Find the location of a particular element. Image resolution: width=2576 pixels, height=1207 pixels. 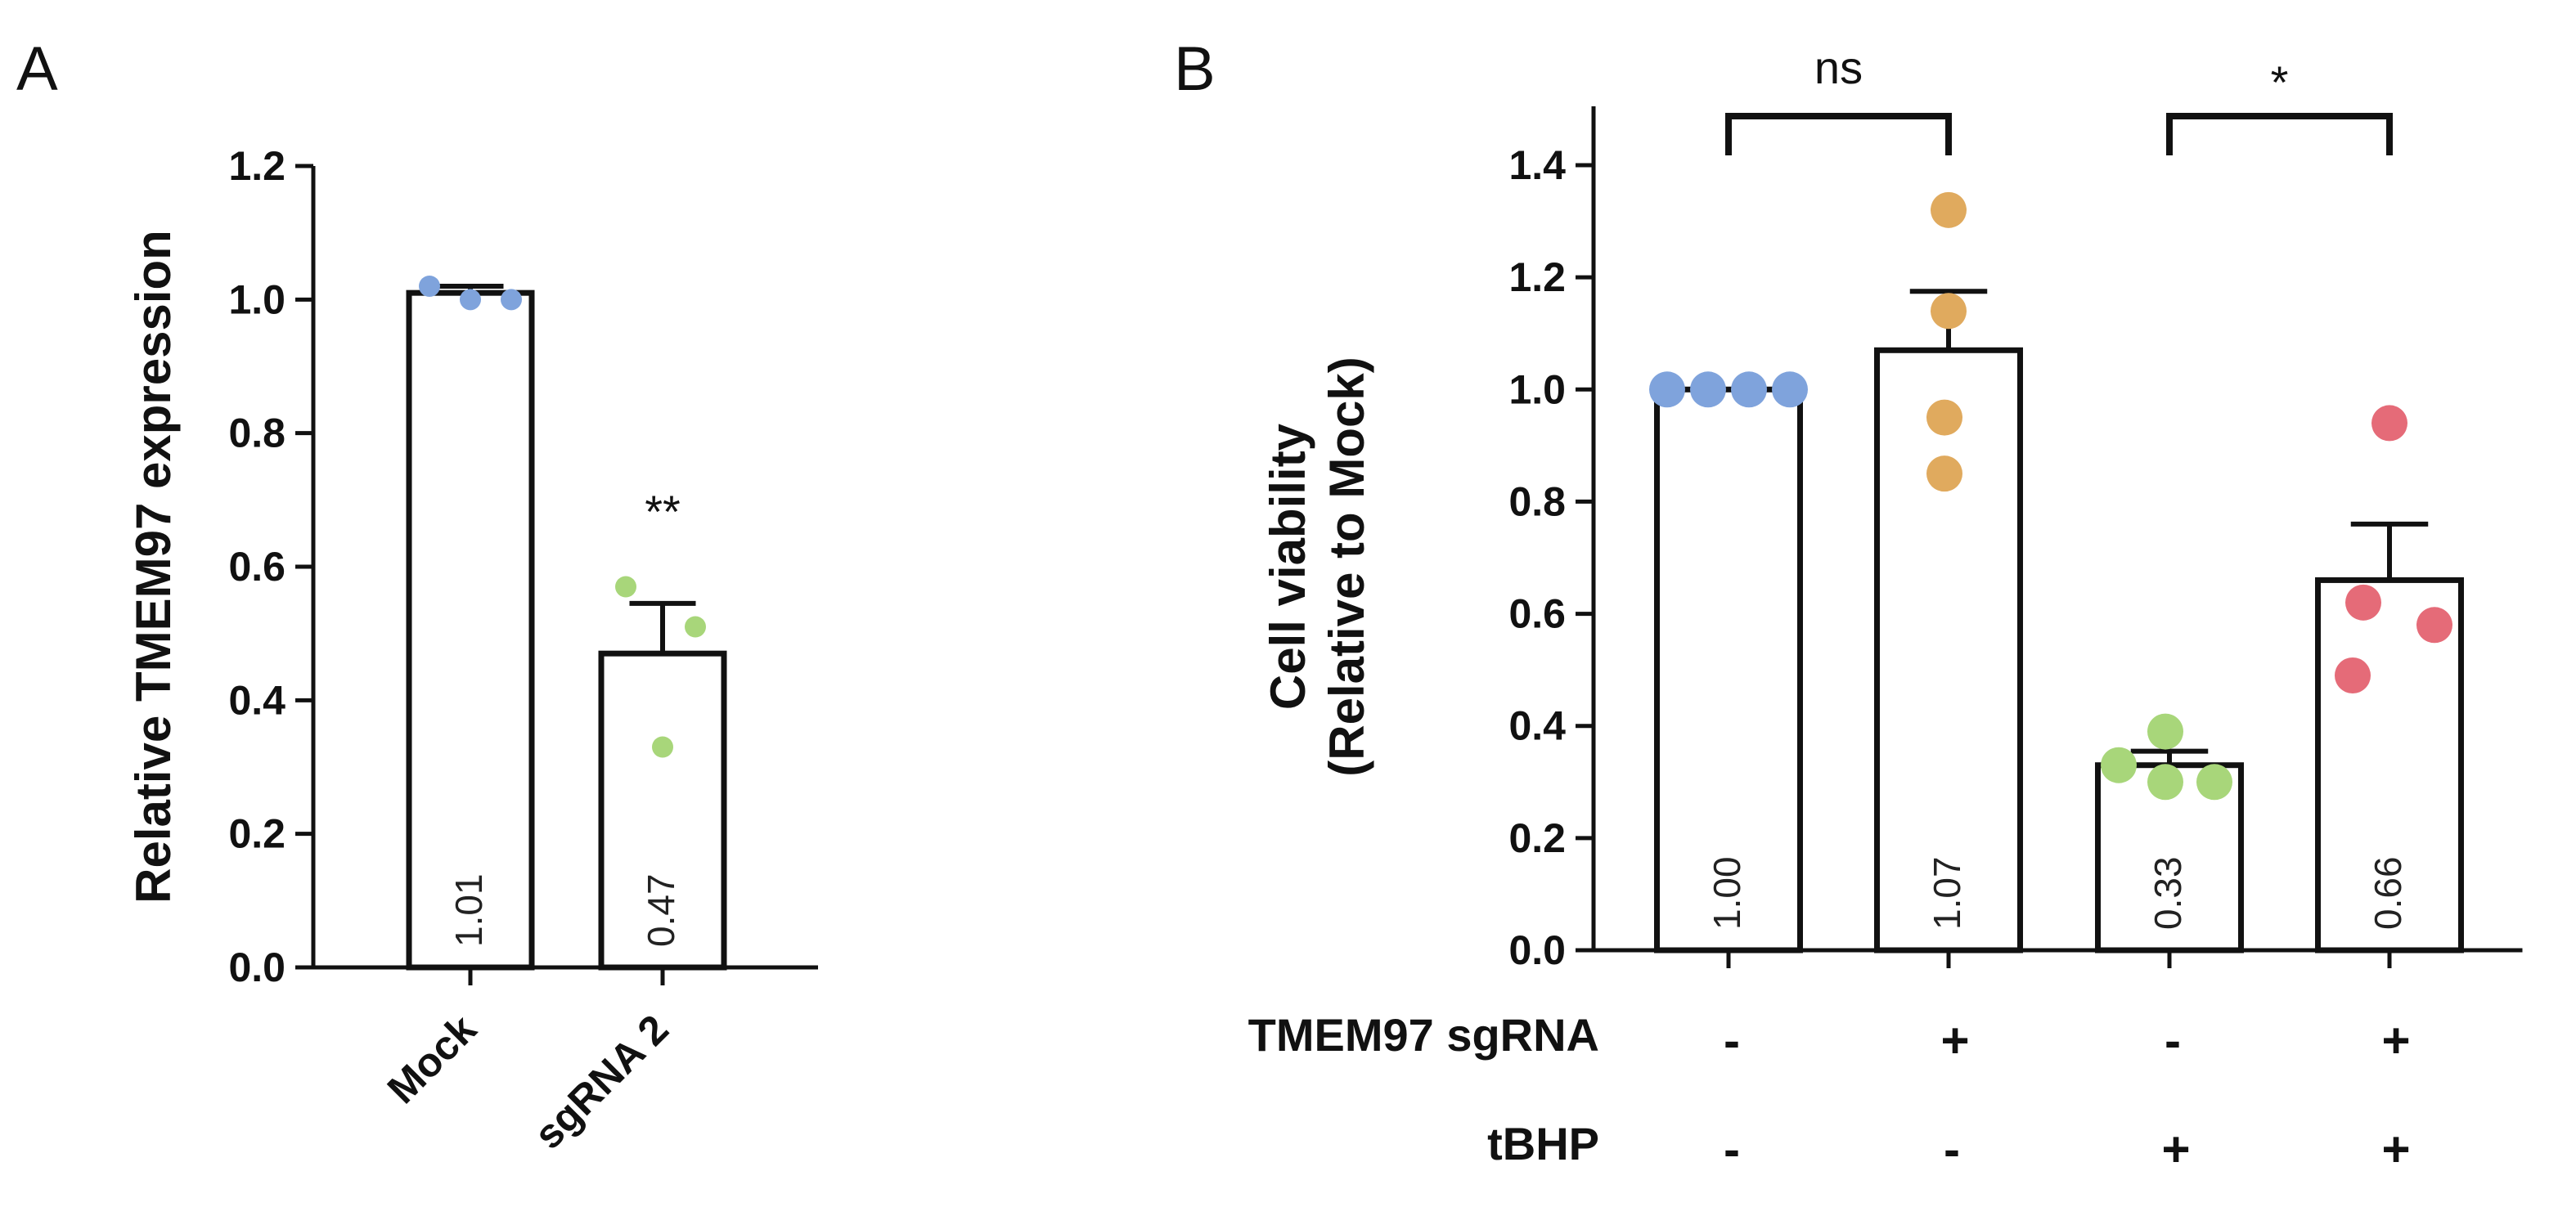

y-tick-label: 1.4 is located at coordinates (1537, 165).